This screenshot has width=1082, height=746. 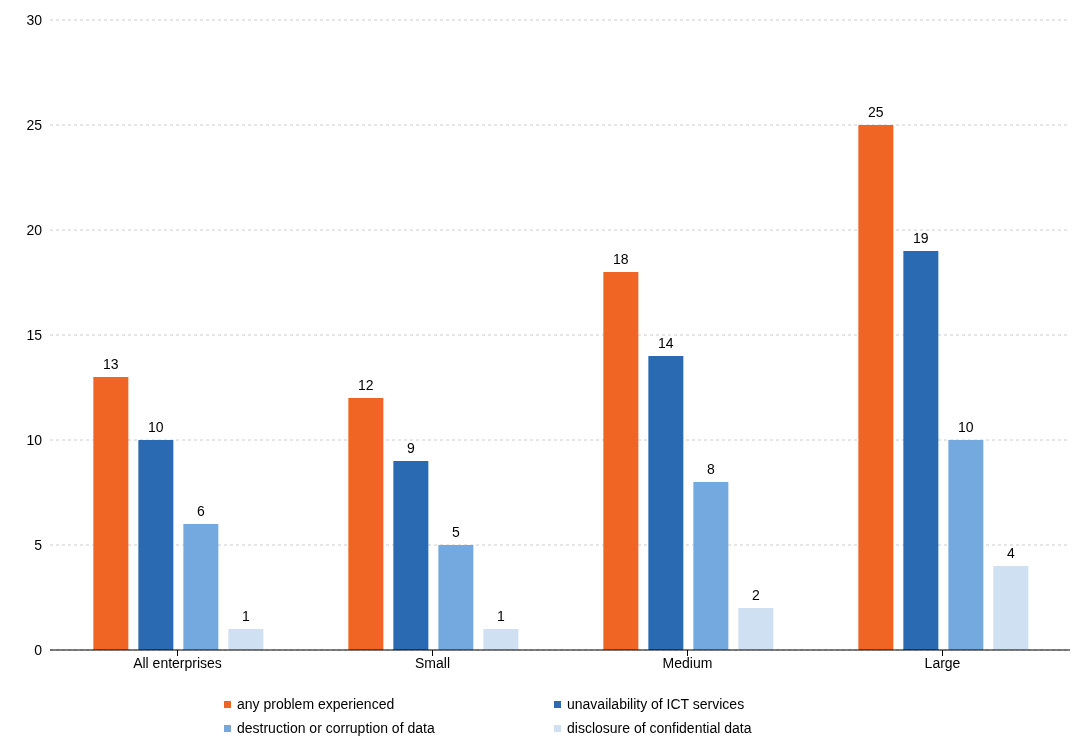 I want to click on x-tick-label: Large, so click(x=942, y=662).